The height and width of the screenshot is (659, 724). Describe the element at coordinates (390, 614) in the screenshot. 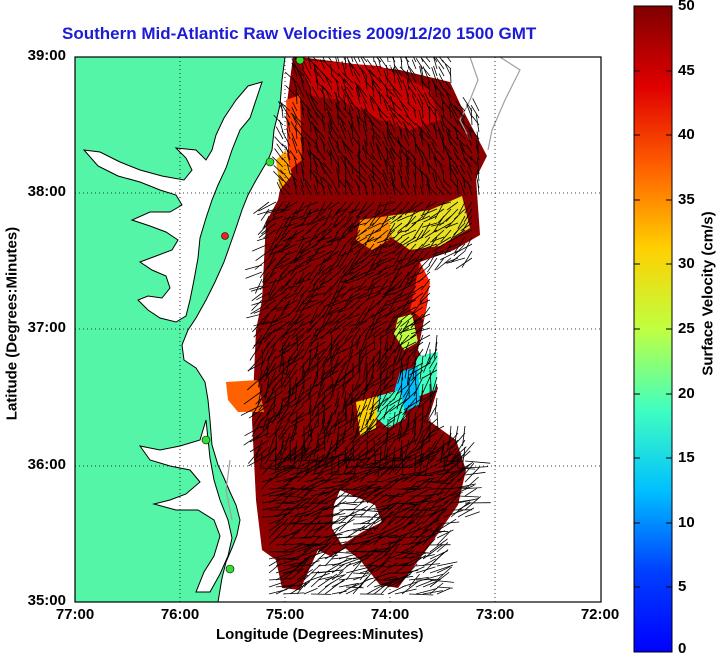

I see `x-tick-label: 74:00` at that location.